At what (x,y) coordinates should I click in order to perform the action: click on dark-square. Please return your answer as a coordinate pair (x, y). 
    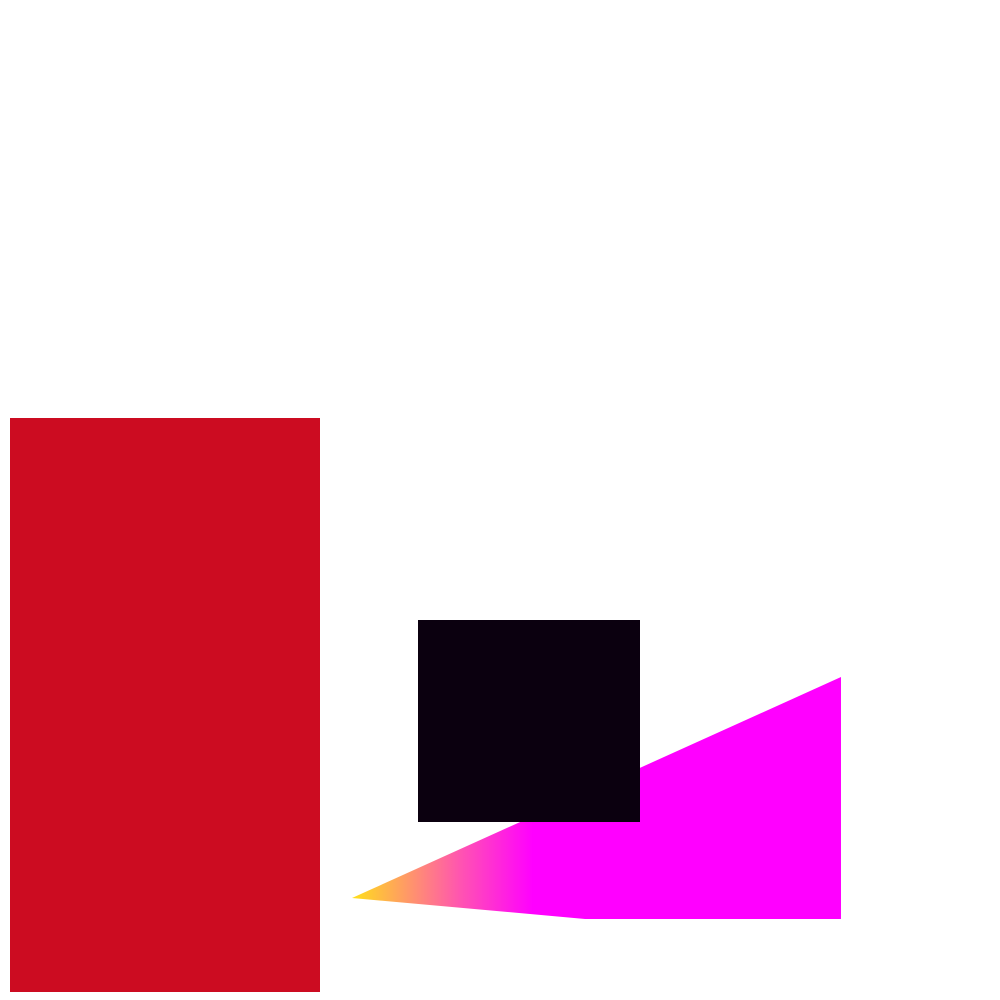
    Looking at the image, I should click on (529, 721).